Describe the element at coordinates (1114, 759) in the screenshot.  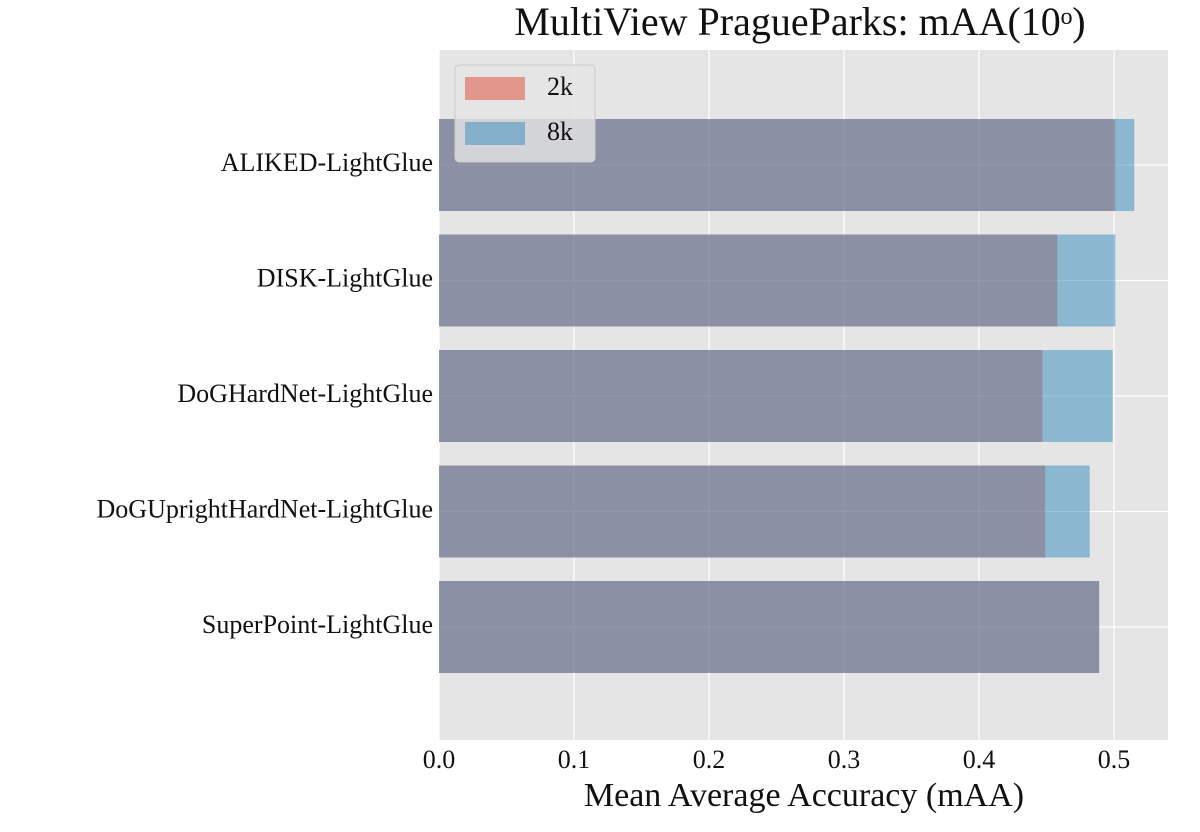
I see `x-tick-label: 0.5` at that location.